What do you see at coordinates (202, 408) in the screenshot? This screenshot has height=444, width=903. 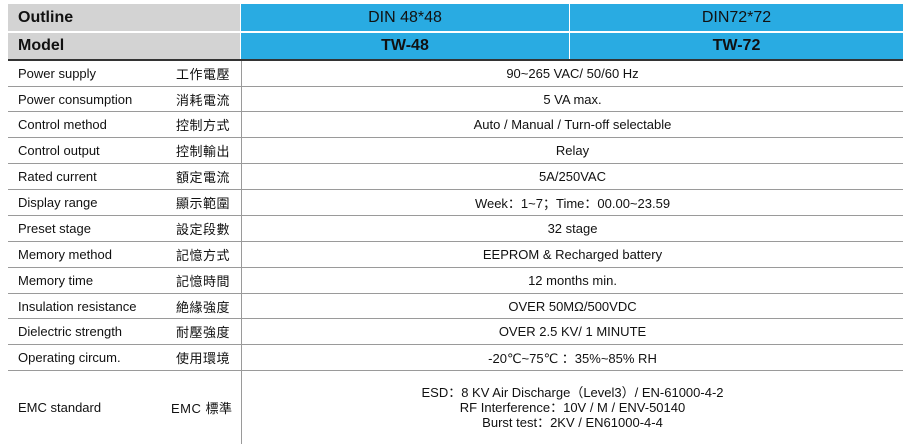 I see `spec-label-zh: EMC 標準` at bounding box center [202, 408].